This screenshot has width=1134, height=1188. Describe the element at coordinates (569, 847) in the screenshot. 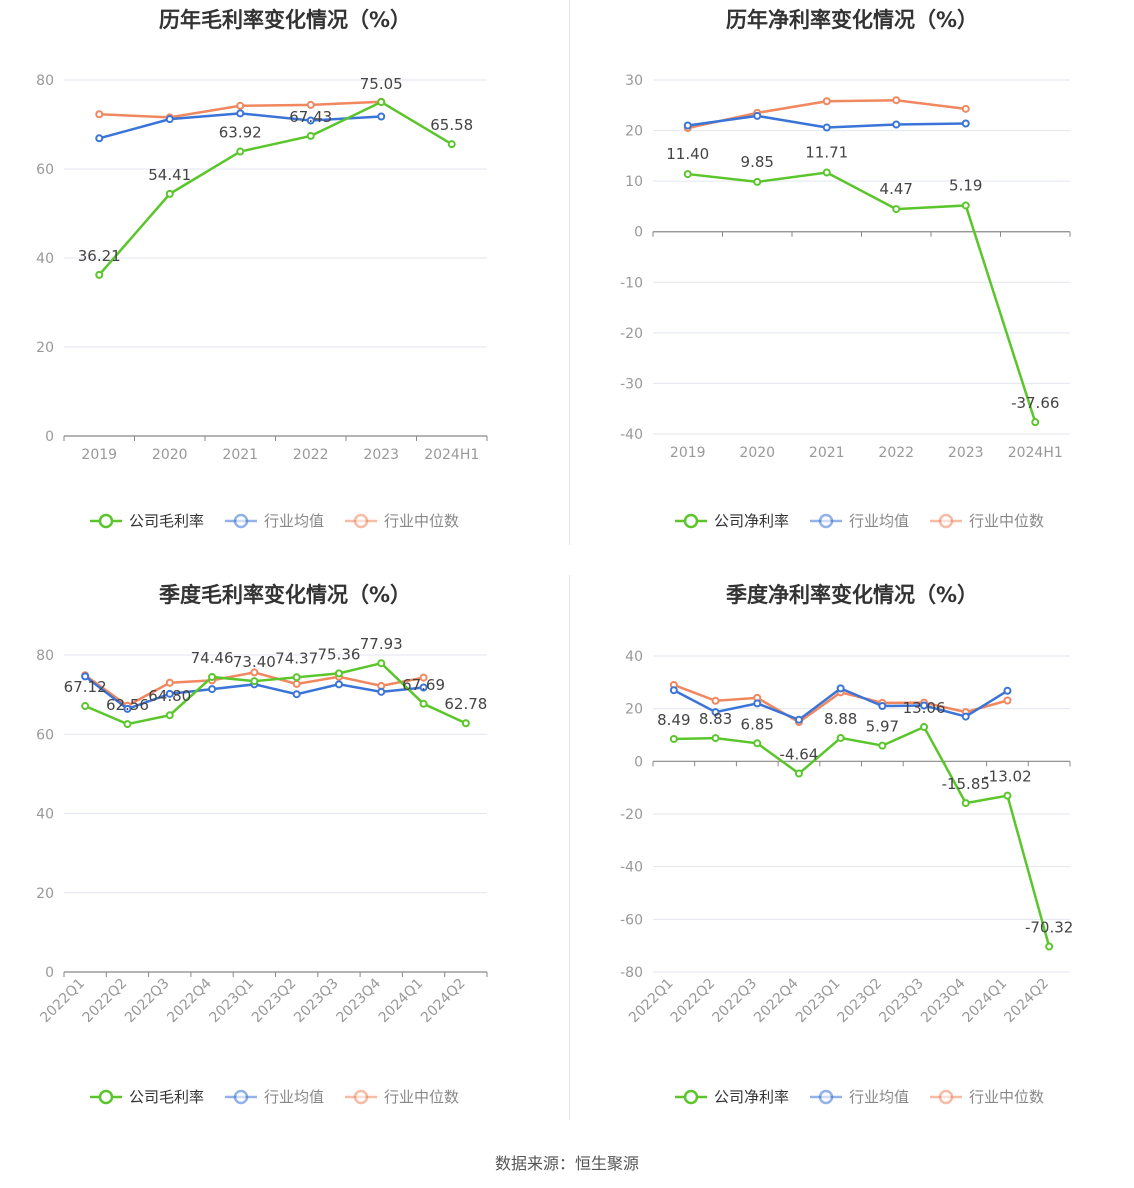

I see `vertical-divider-bottom` at that location.